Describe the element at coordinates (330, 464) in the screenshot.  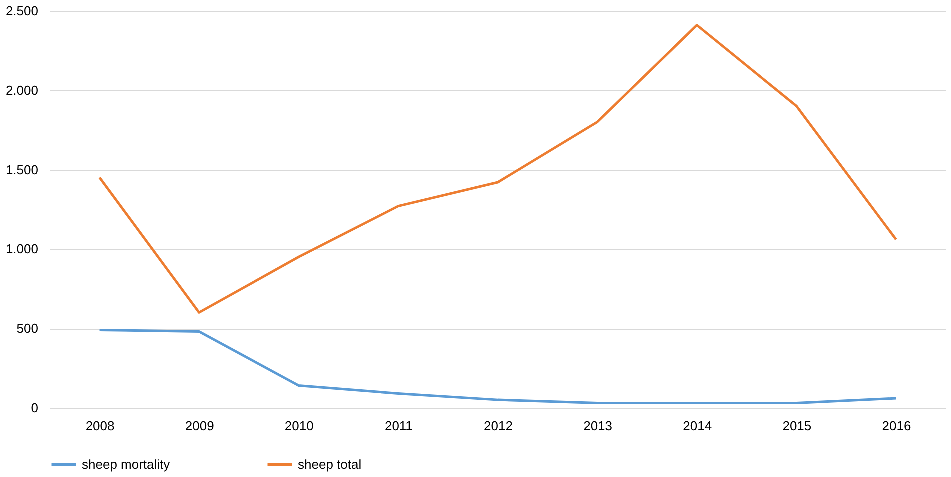
I see `legend-label: sheep total` at that location.